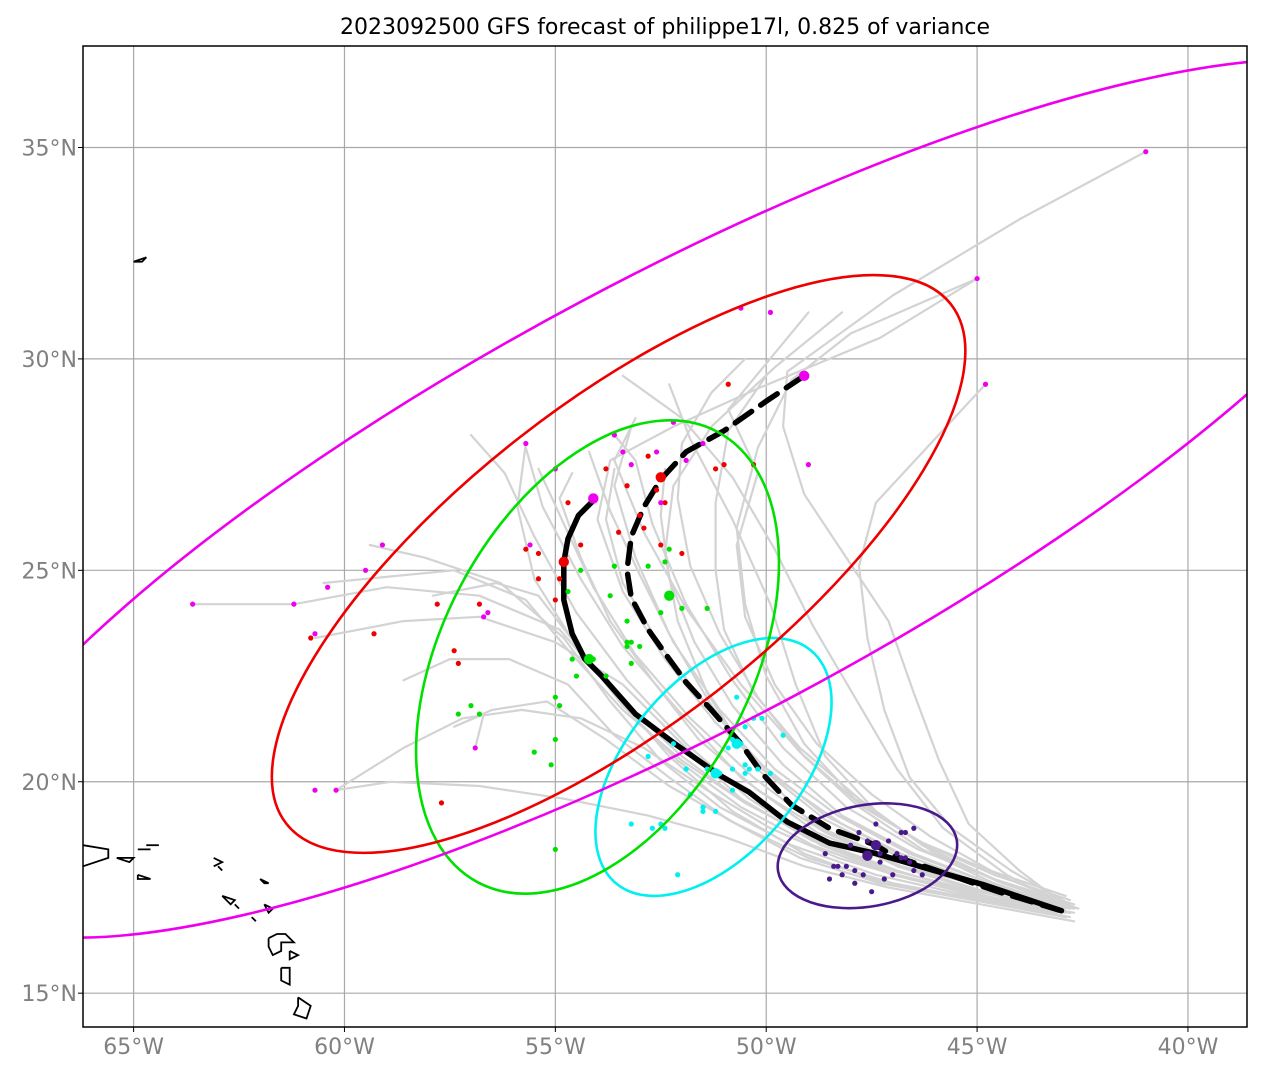 This screenshot has height=1072, width=1261. I want to click on lat-tick-label-2: 25°N, so click(49, 571).